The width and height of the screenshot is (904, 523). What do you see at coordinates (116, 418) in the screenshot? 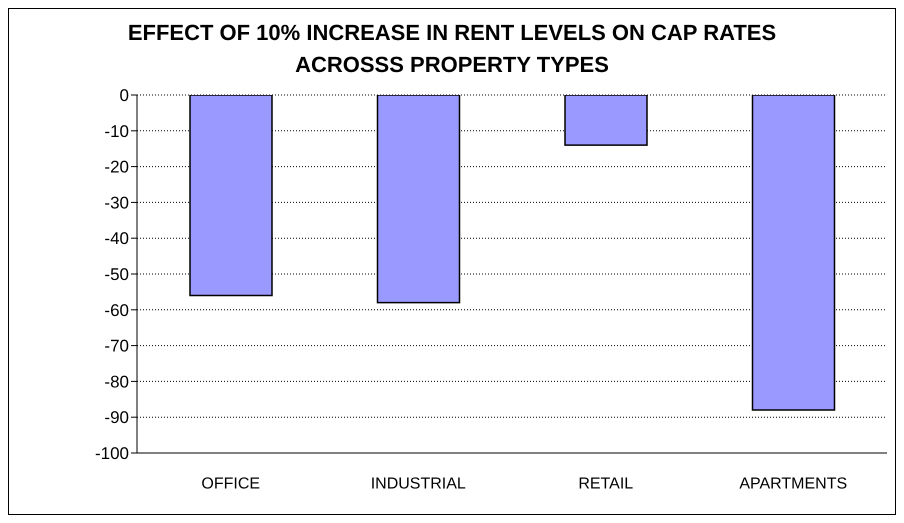
I see `y-tick-label: -90` at bounding box center [116, 418].